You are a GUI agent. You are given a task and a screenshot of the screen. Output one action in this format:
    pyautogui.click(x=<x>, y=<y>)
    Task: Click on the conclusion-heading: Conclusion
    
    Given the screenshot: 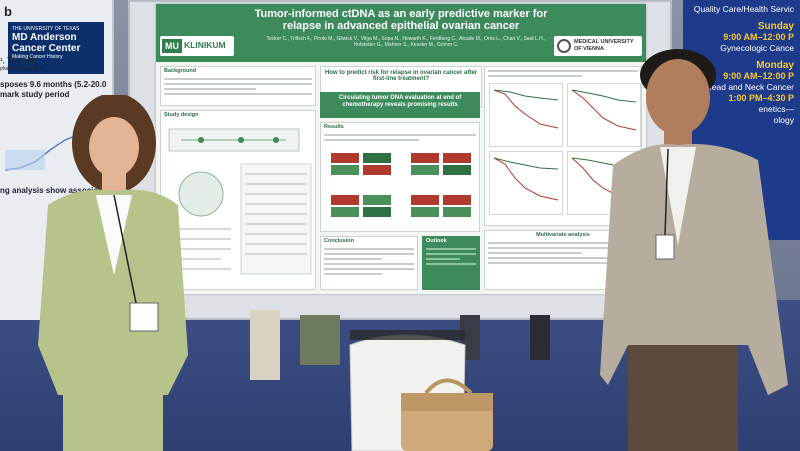 What is the action you would take?
    pyautogui.click(x=339, y=241)
    